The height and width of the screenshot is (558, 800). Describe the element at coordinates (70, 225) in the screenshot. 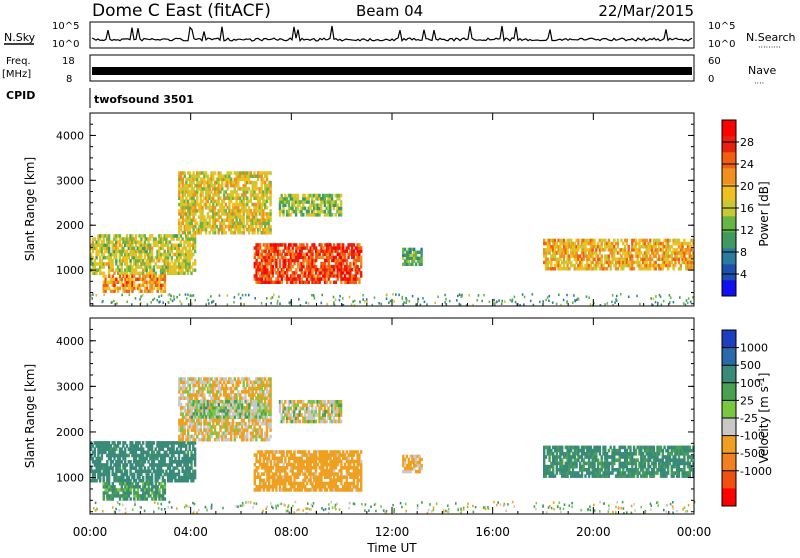

I see `y-tick-label: 2000` at that location.